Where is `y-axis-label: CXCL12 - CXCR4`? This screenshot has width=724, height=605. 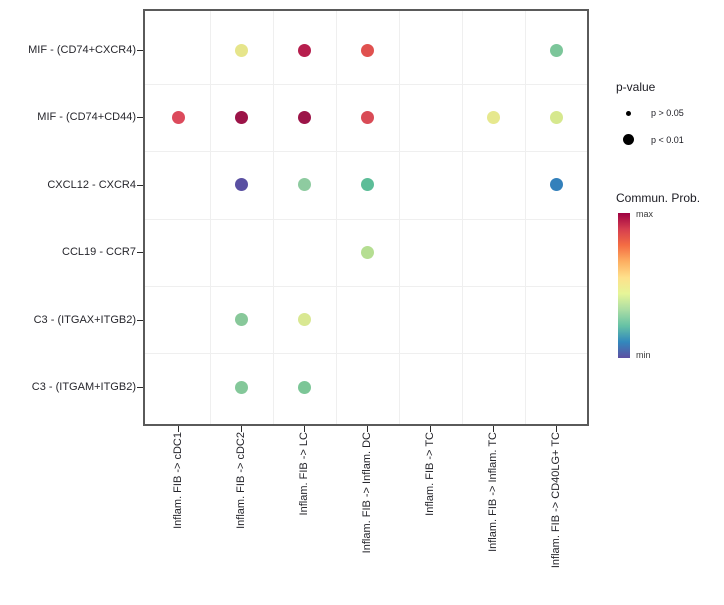
y-axis-label: CXCL12 - CXCR4 is located at coordinates (91, 184).